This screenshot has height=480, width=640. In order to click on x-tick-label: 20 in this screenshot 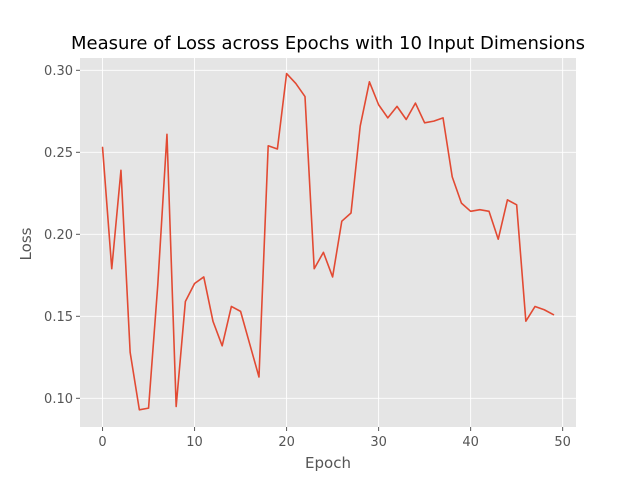, I will do `click(286, 442)`.